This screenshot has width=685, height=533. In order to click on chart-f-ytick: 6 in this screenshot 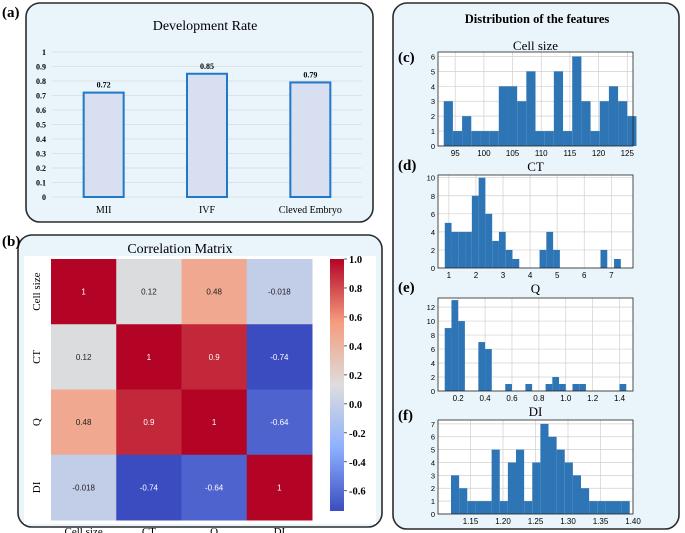, I will do `click(433, 437)`.